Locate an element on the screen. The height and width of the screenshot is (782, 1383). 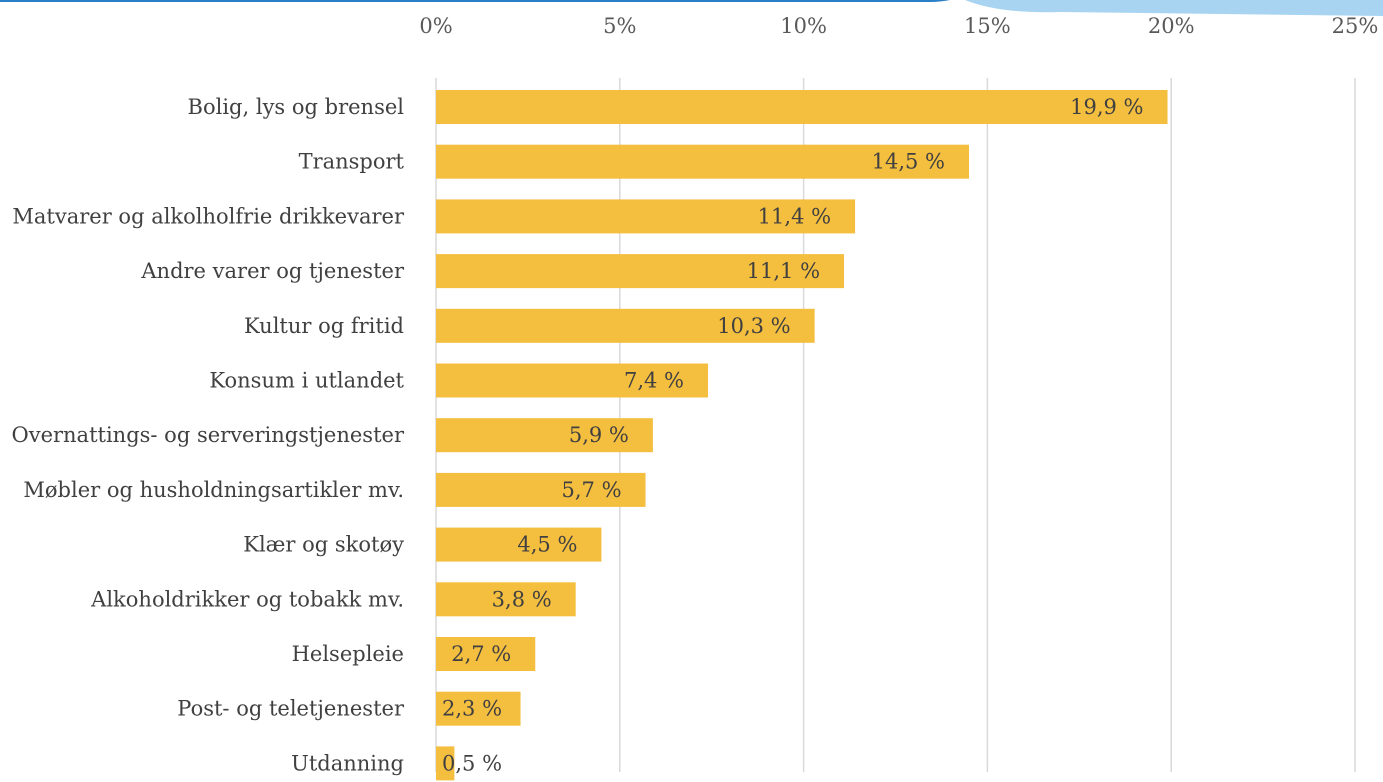
data-label: 5,7 % is located at coordinates (592, 490).